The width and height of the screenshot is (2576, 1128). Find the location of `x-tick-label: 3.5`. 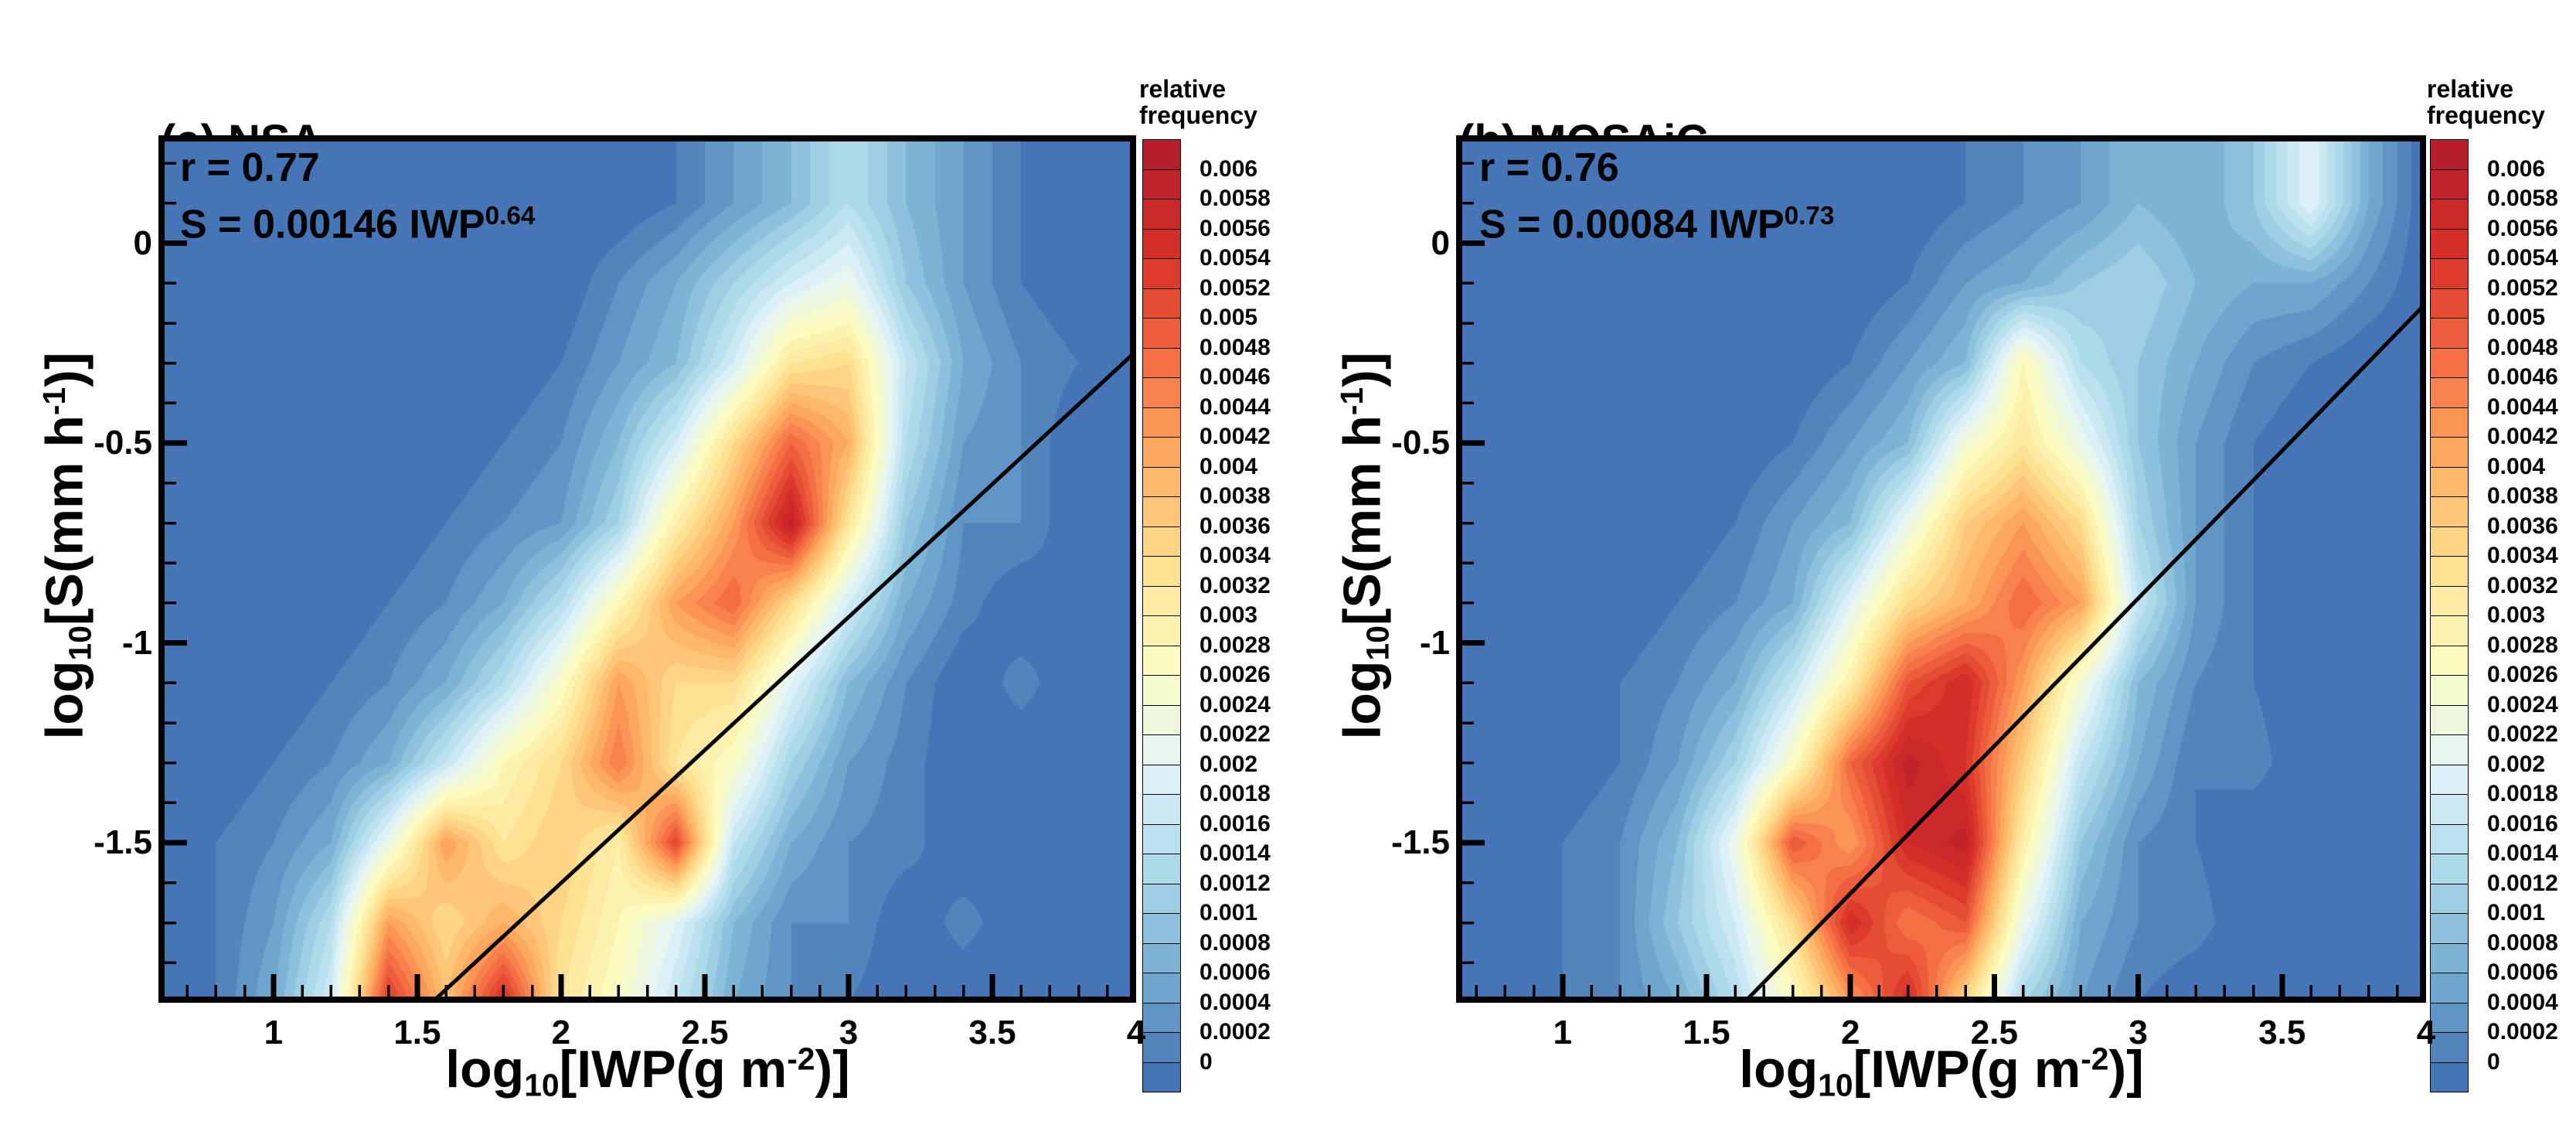

x-tick-label: 3.5 is located at coordinates (992, 1033).